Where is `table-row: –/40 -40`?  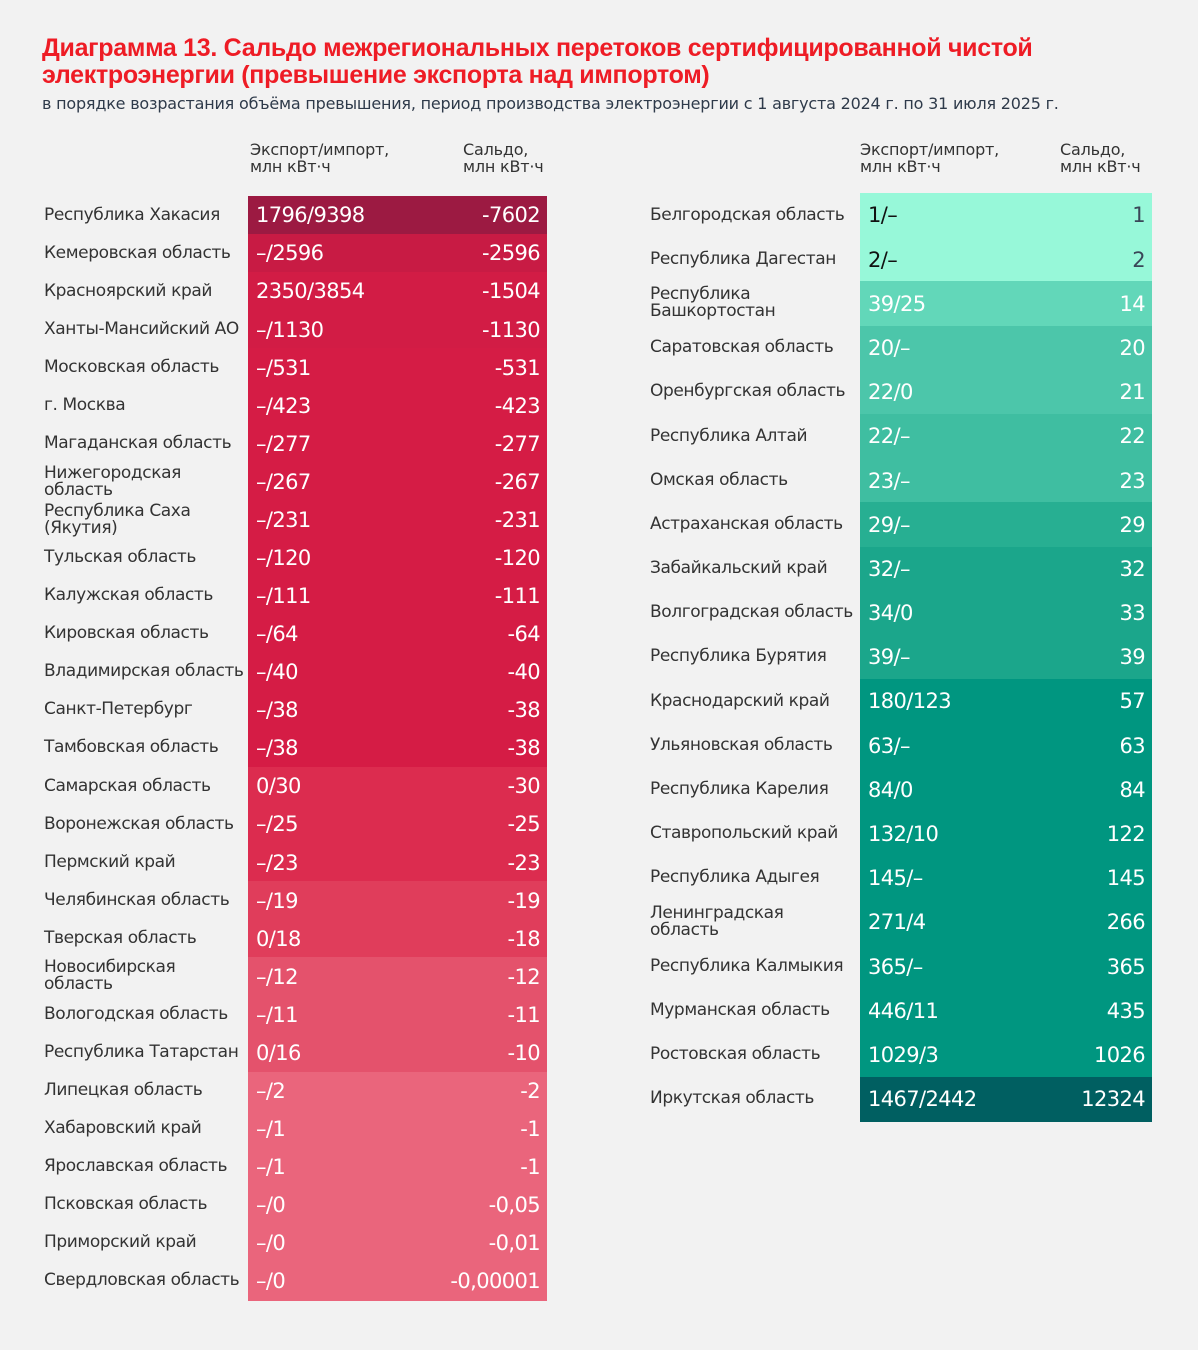
table-row: –/40 -40 is located at coordinates (397, 672).